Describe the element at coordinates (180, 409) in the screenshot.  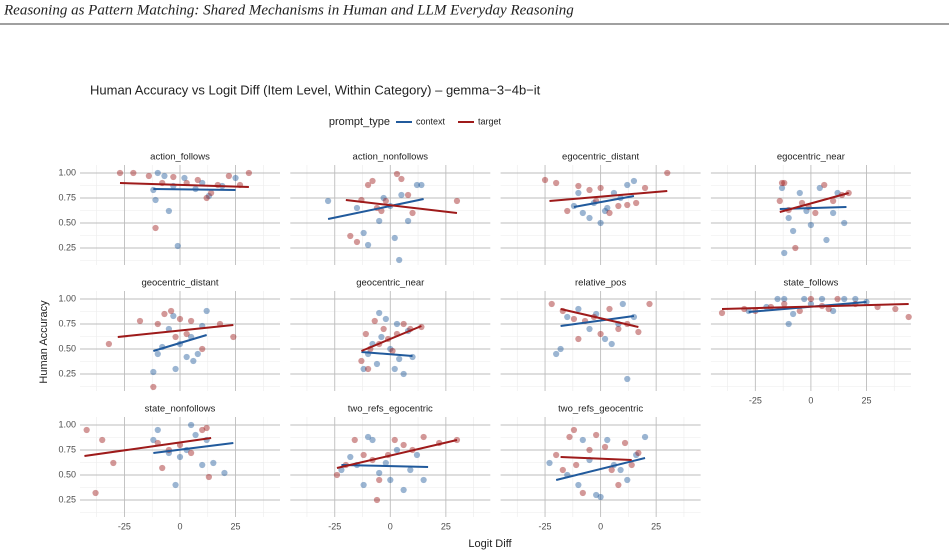
I see `strip-title: state_nonfollows` at that location.